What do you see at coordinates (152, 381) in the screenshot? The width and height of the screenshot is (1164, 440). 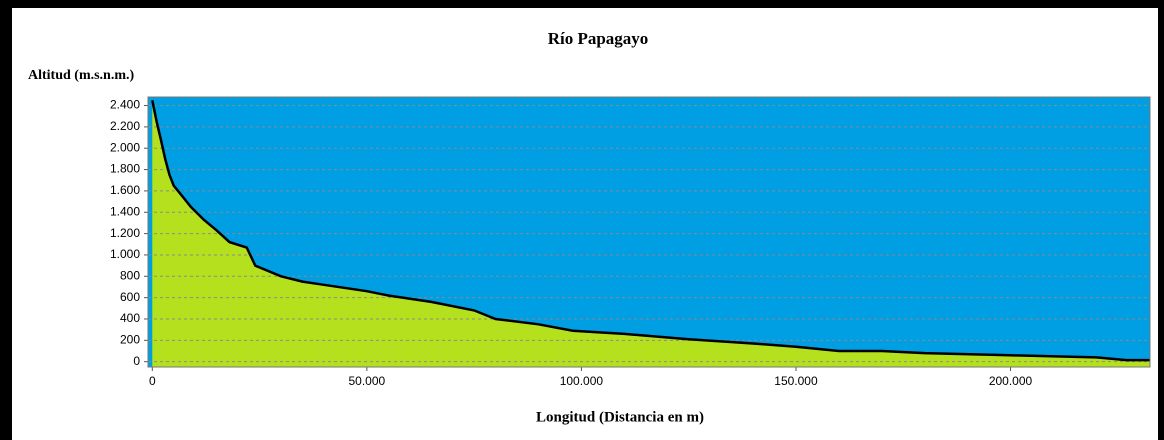 I see `x-tick-label: 0` at bounding box center [152, 381].